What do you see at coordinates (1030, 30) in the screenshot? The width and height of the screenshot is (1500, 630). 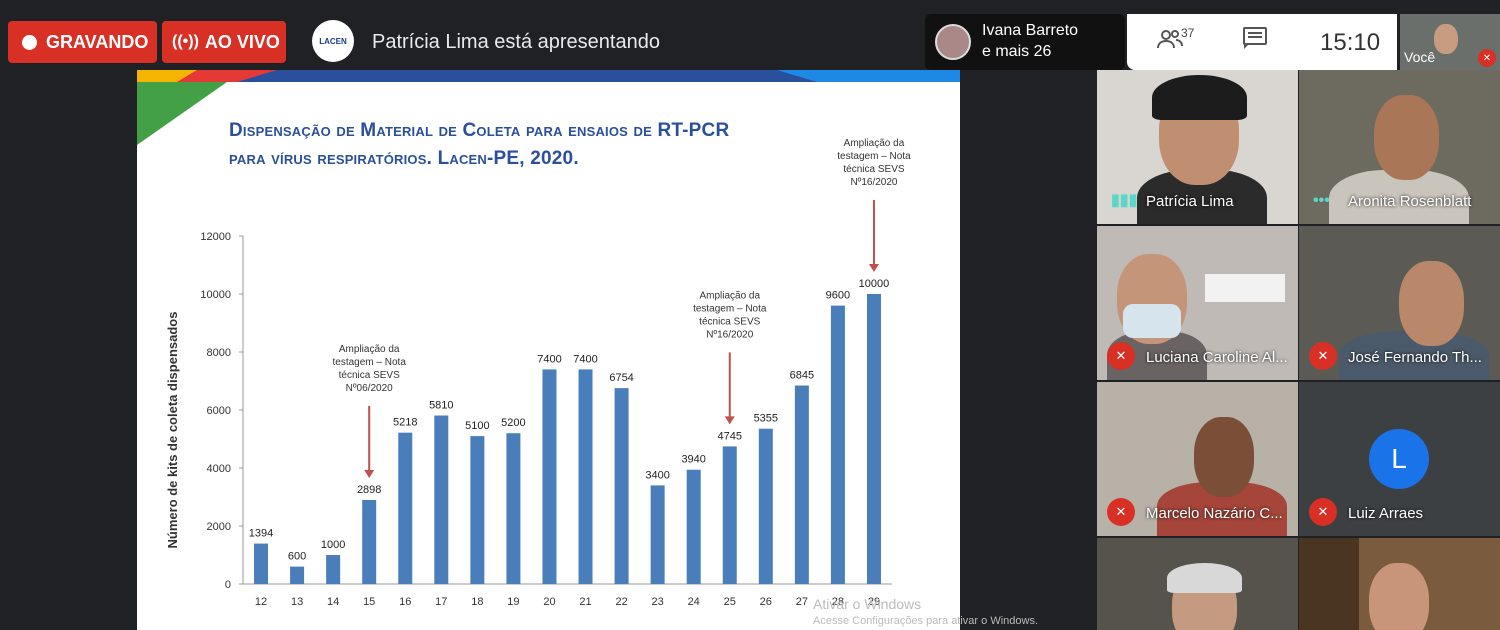 I see `speaker-name: Ivana Barreto` at bounding box center [1030, 30].